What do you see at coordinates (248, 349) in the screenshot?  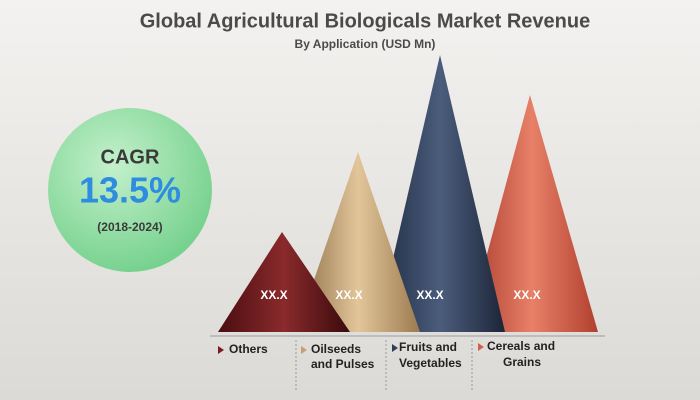 I see `category-label: Others` at bounding box center [248, 349].